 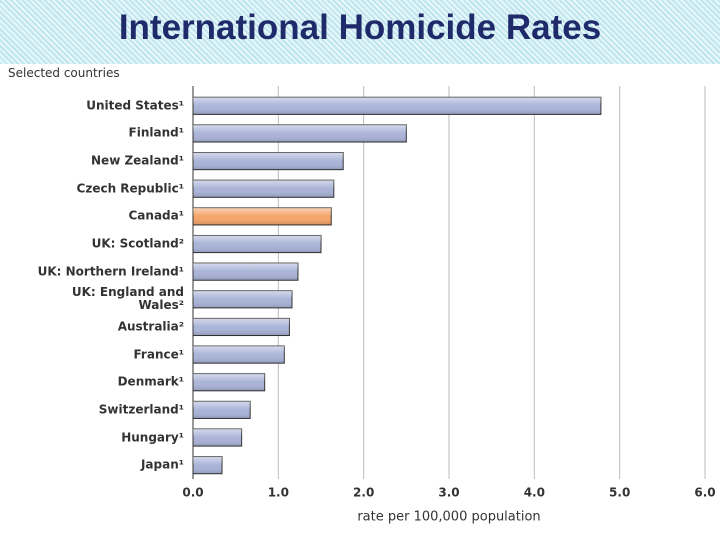 What do you see at coordinates (127, 299) in the screenshot?
I see `y-tick-label: UK: England and Wales²` at bounding box center [127, 299].